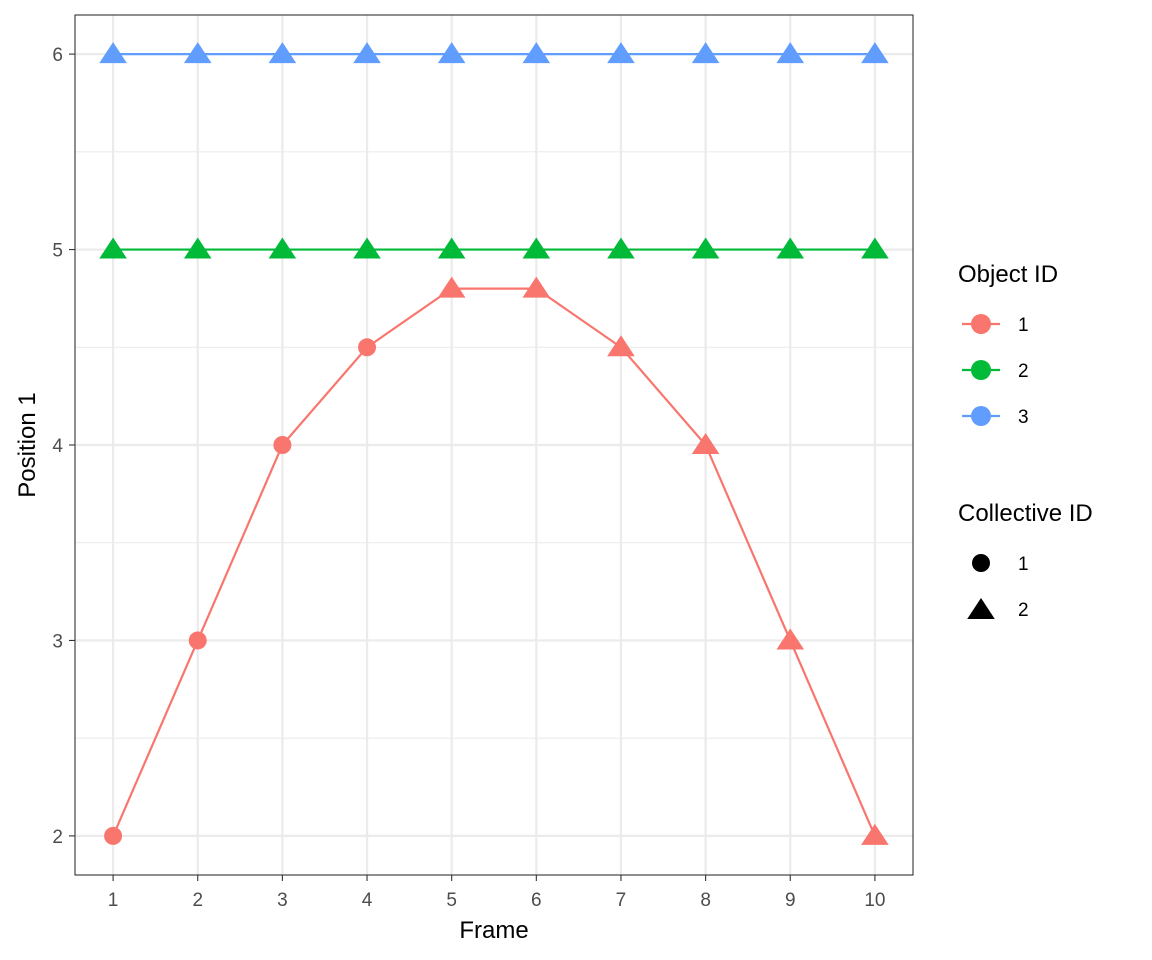  I want to click on y-tick-label: 2, so click(57, 837).